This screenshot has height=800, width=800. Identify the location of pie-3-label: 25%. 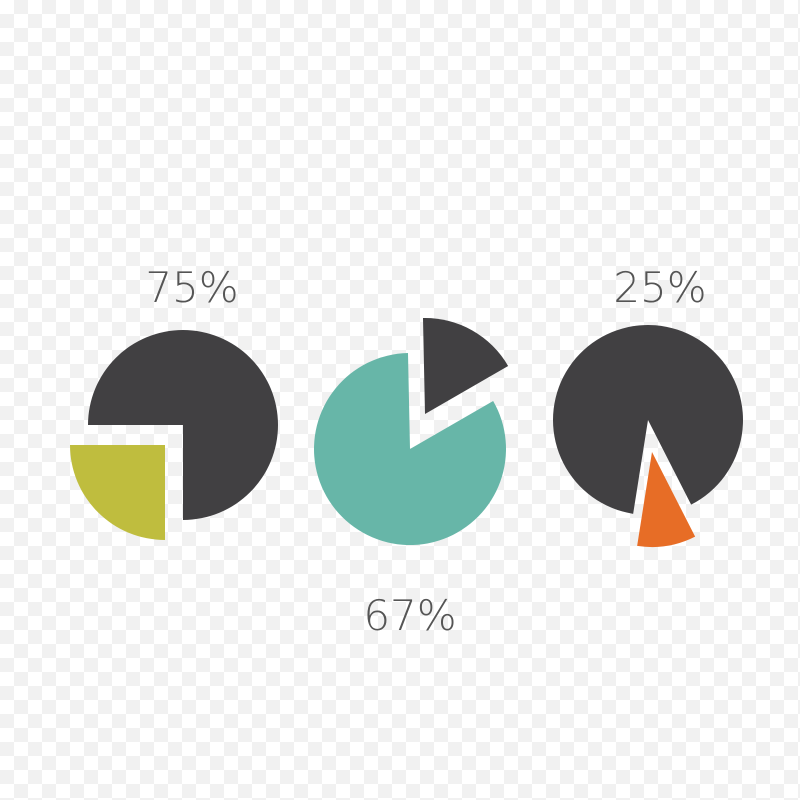
(659, 287).